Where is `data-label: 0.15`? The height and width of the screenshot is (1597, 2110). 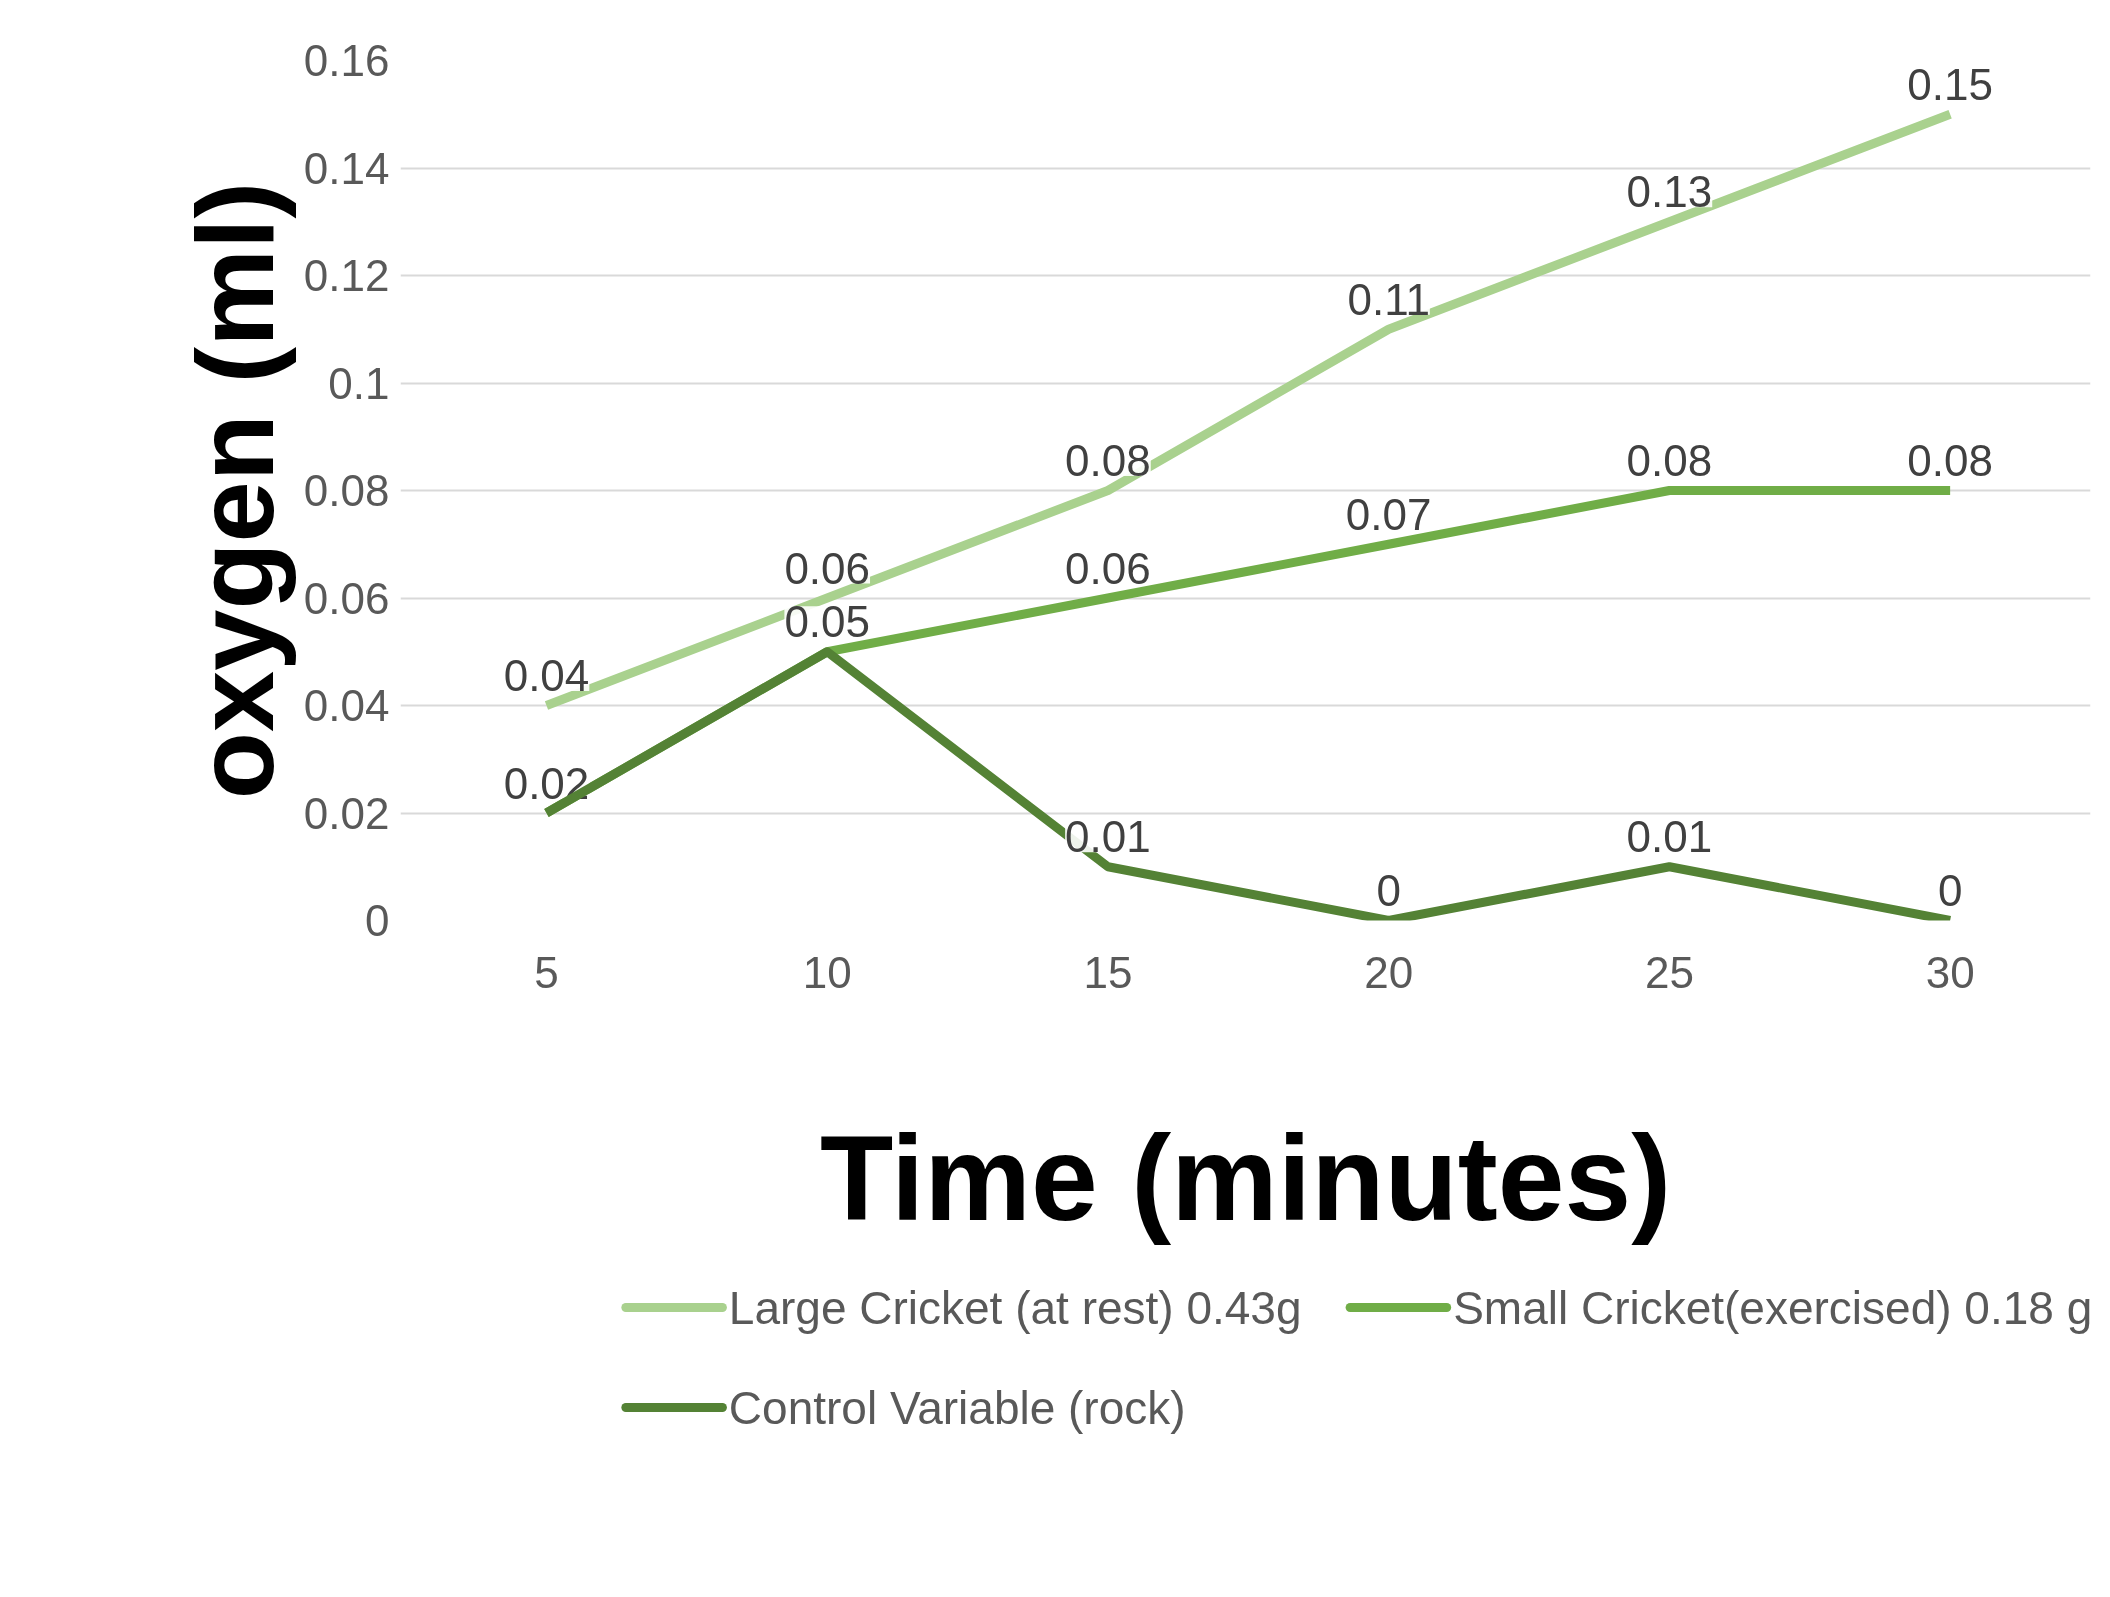
data-label: 0.15 is located at coordinates (1950, 84).